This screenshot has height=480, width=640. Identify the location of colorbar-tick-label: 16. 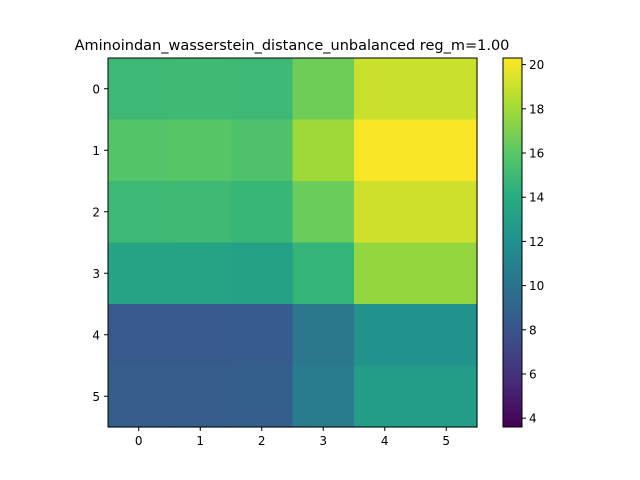
(536, 154).